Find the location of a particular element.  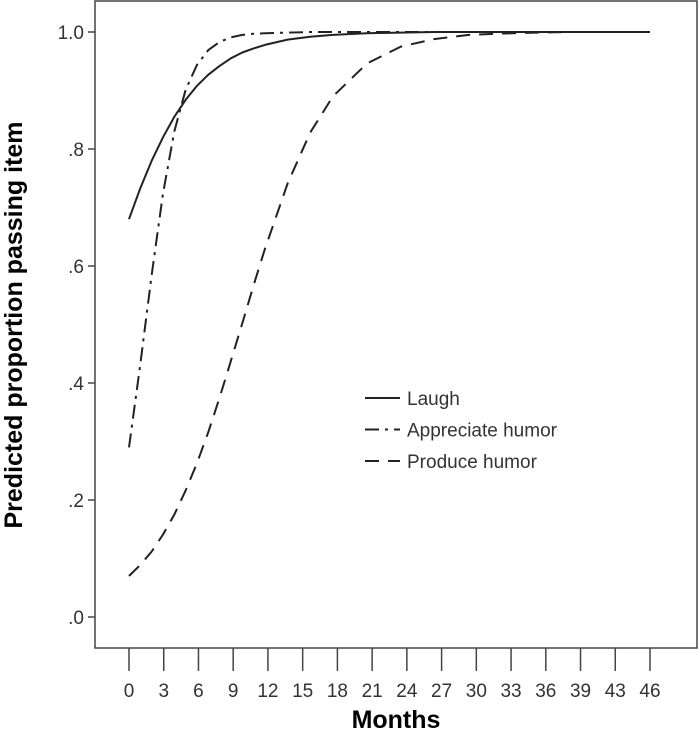

legend-label-laugh: Laugh is located at coordinates (433, 399).